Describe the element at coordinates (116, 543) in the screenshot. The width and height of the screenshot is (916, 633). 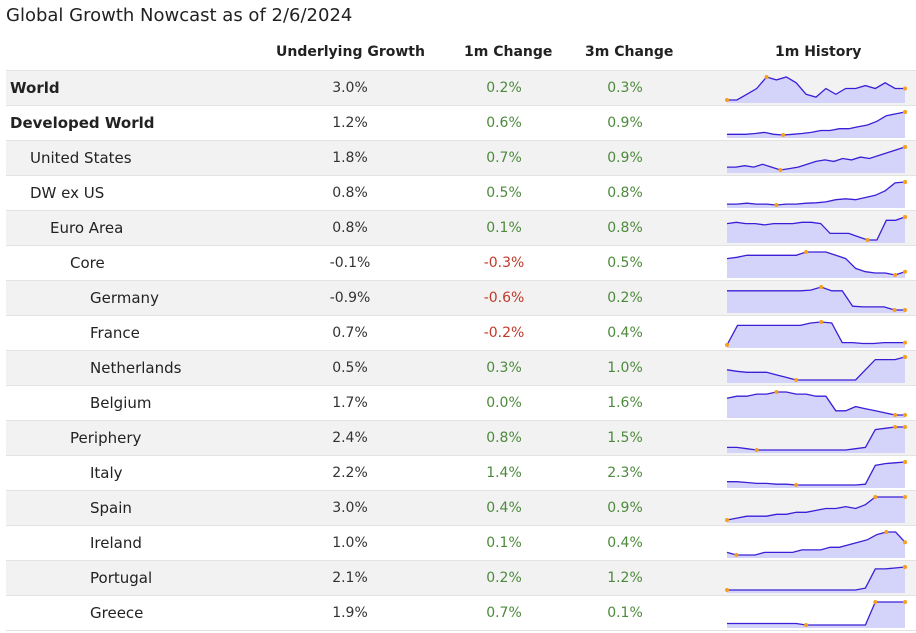
I see `row-label: Ireland` at that location.